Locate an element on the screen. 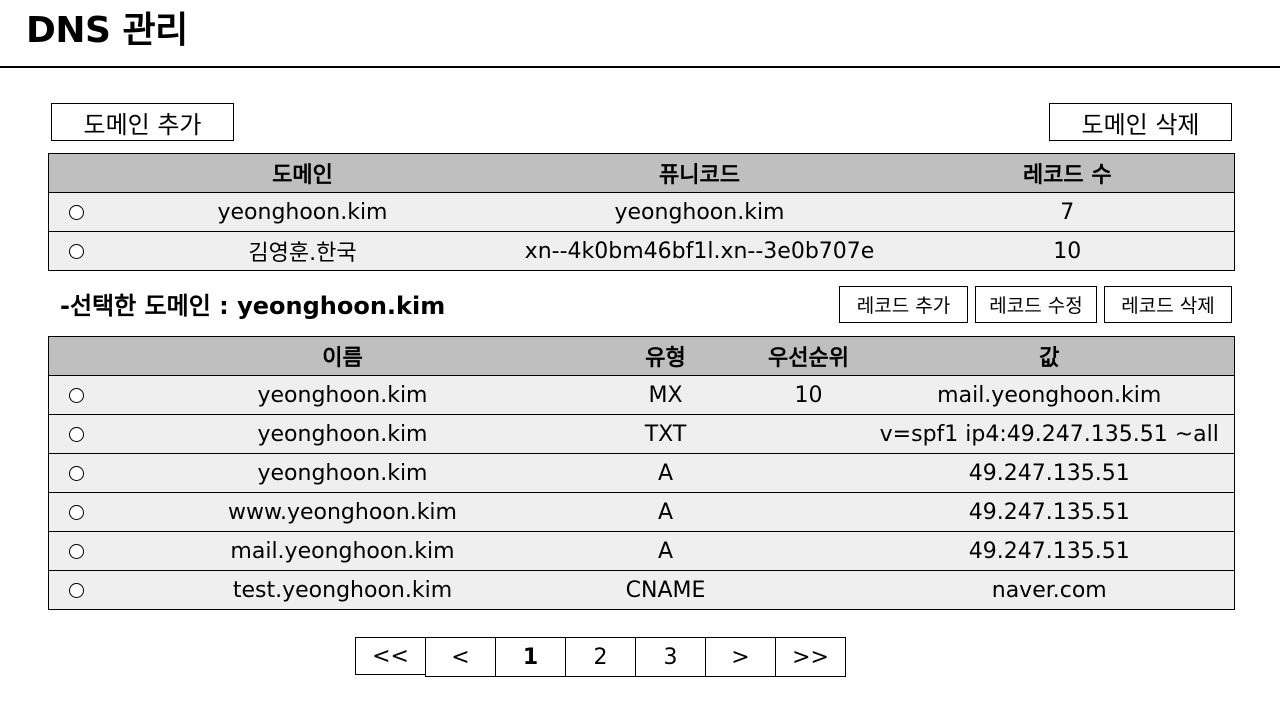  next-page-button: > is located at coordinates (740, 657).